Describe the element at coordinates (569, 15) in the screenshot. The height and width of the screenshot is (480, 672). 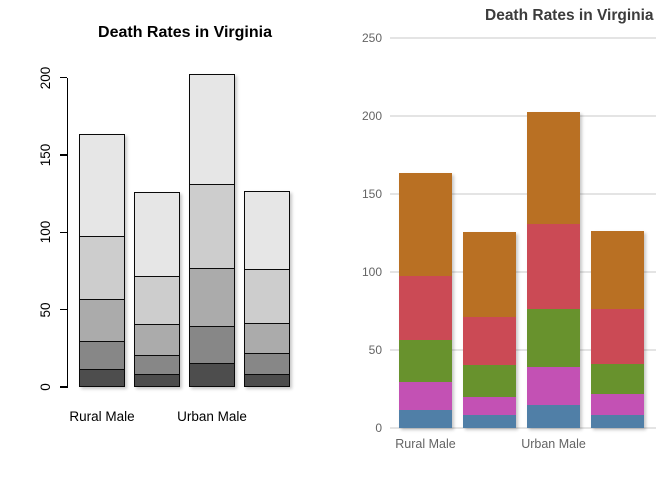
I see `right-chart-title: Death Rates in Virginia` at that location.